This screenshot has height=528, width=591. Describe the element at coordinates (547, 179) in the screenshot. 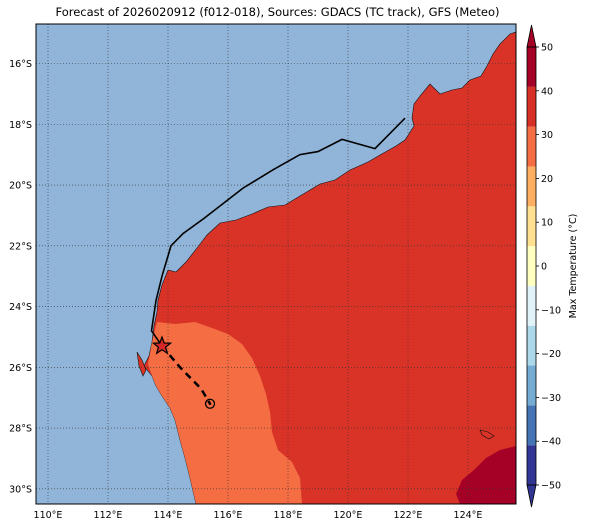

I see `colorbar-tick: 20` at that location.